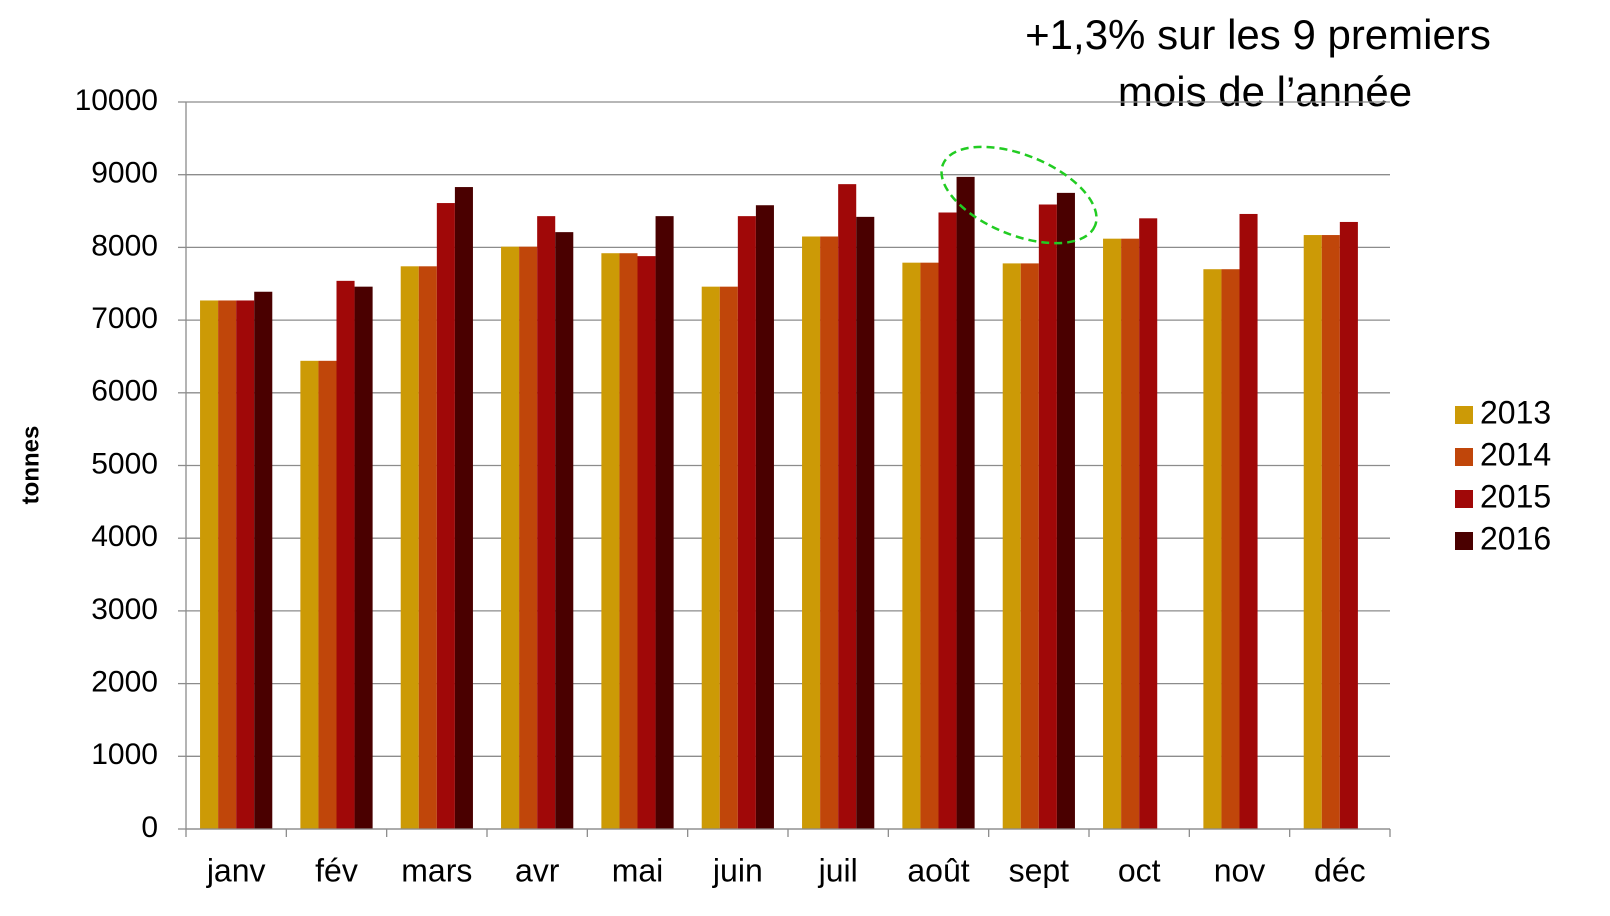 This screenshot has height=916, width=1610. What do you see at coordinates (124, 245) in the screenshot?
I see `y-tick-label: 8000` at bounding box center [124, 245].